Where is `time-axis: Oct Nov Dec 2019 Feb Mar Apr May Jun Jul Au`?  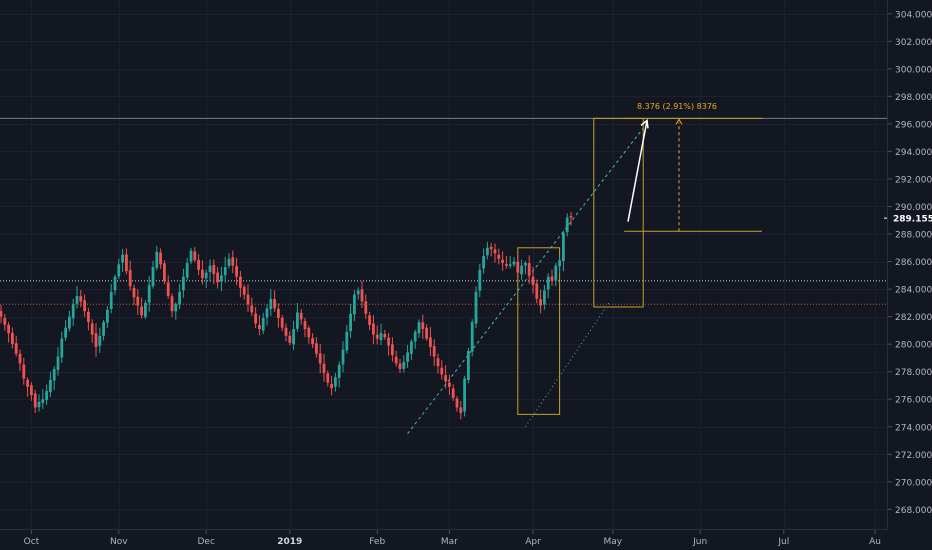
time-axis: Oct Nov Dec 2019 Feb Mar Apr May Jun Jul Au is located at coordinates (452, 538).